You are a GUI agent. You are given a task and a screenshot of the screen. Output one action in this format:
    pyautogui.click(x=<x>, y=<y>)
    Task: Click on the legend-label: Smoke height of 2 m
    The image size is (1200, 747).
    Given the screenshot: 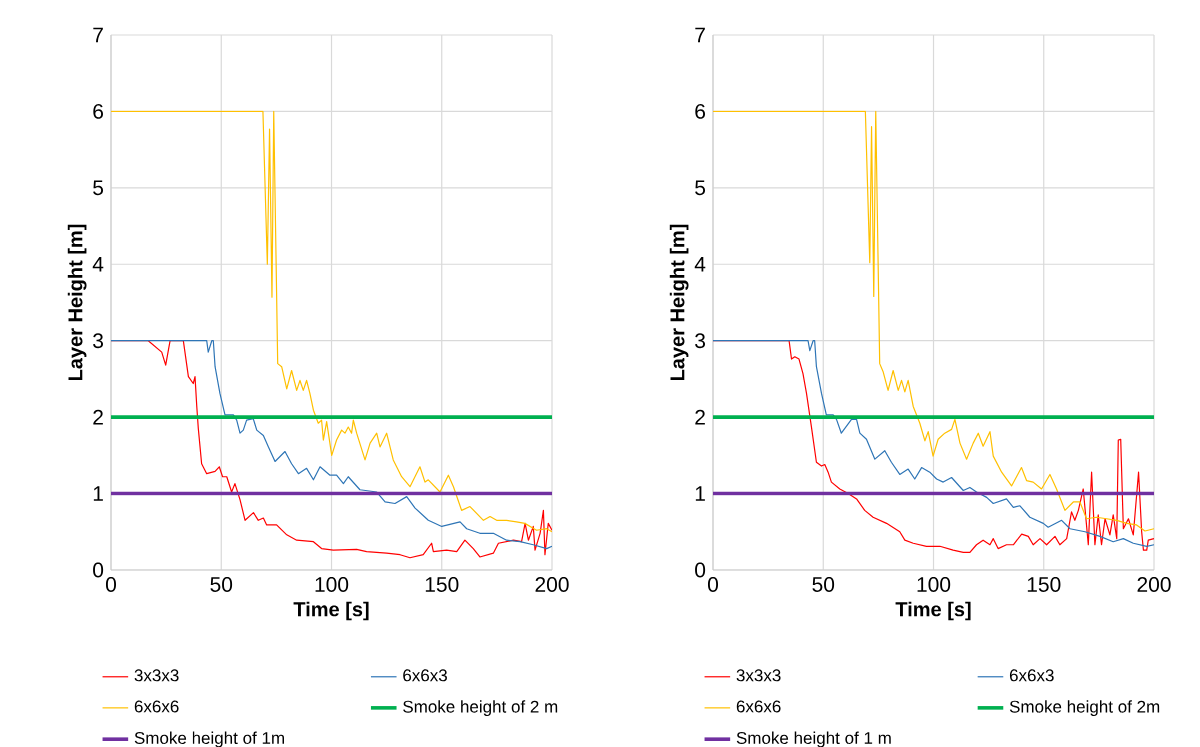 What is the action you would take?
    pyautogui.click(x=480, y=708)
    